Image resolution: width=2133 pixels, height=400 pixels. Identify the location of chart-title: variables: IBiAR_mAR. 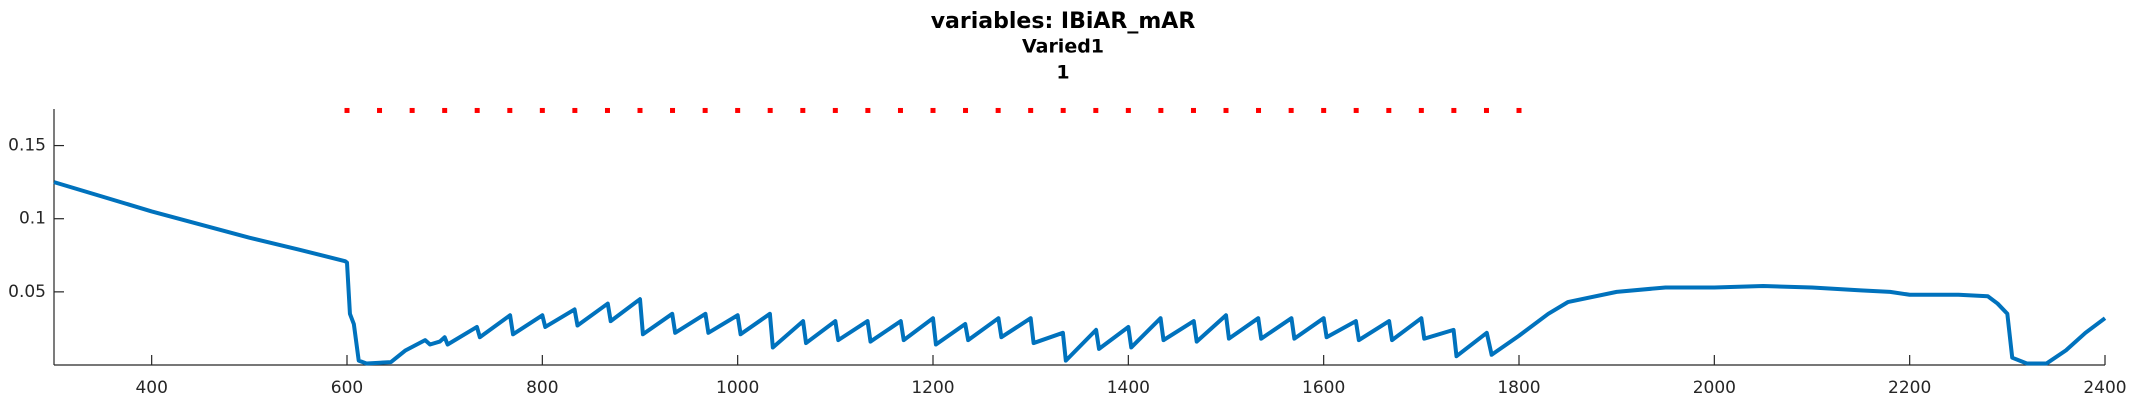
(1063, 21).